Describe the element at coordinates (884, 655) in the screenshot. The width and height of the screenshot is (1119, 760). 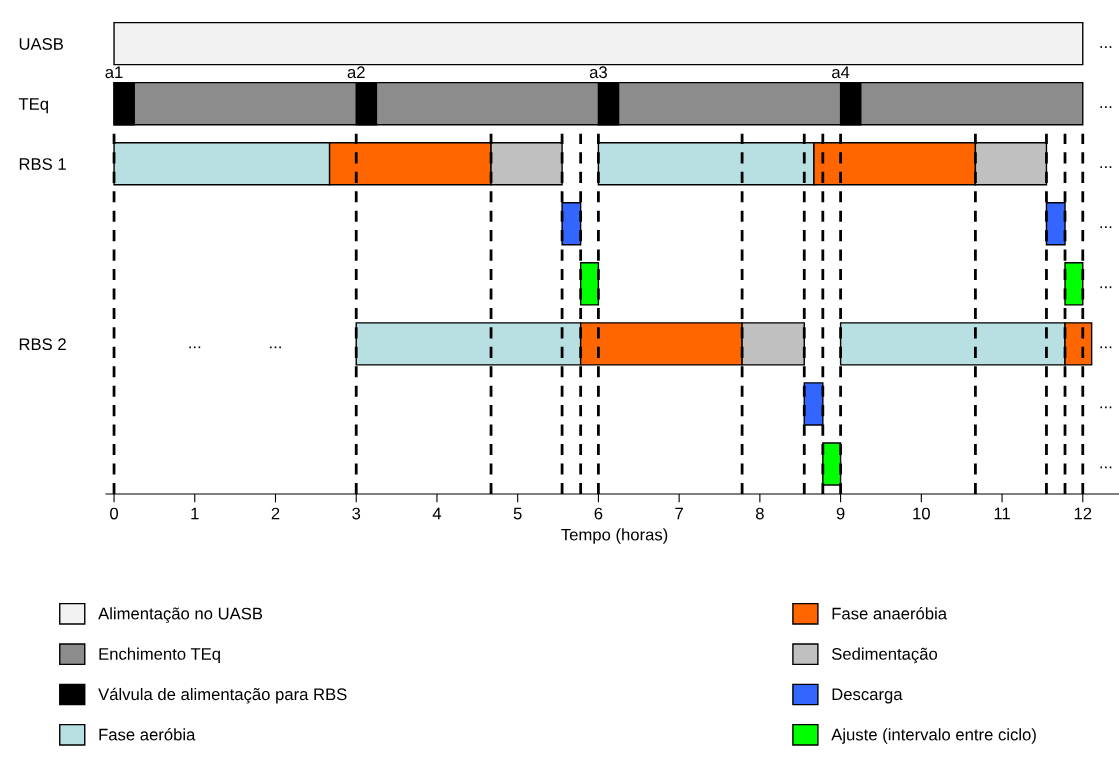
I see `legend-label: Sedimentação` at that location.